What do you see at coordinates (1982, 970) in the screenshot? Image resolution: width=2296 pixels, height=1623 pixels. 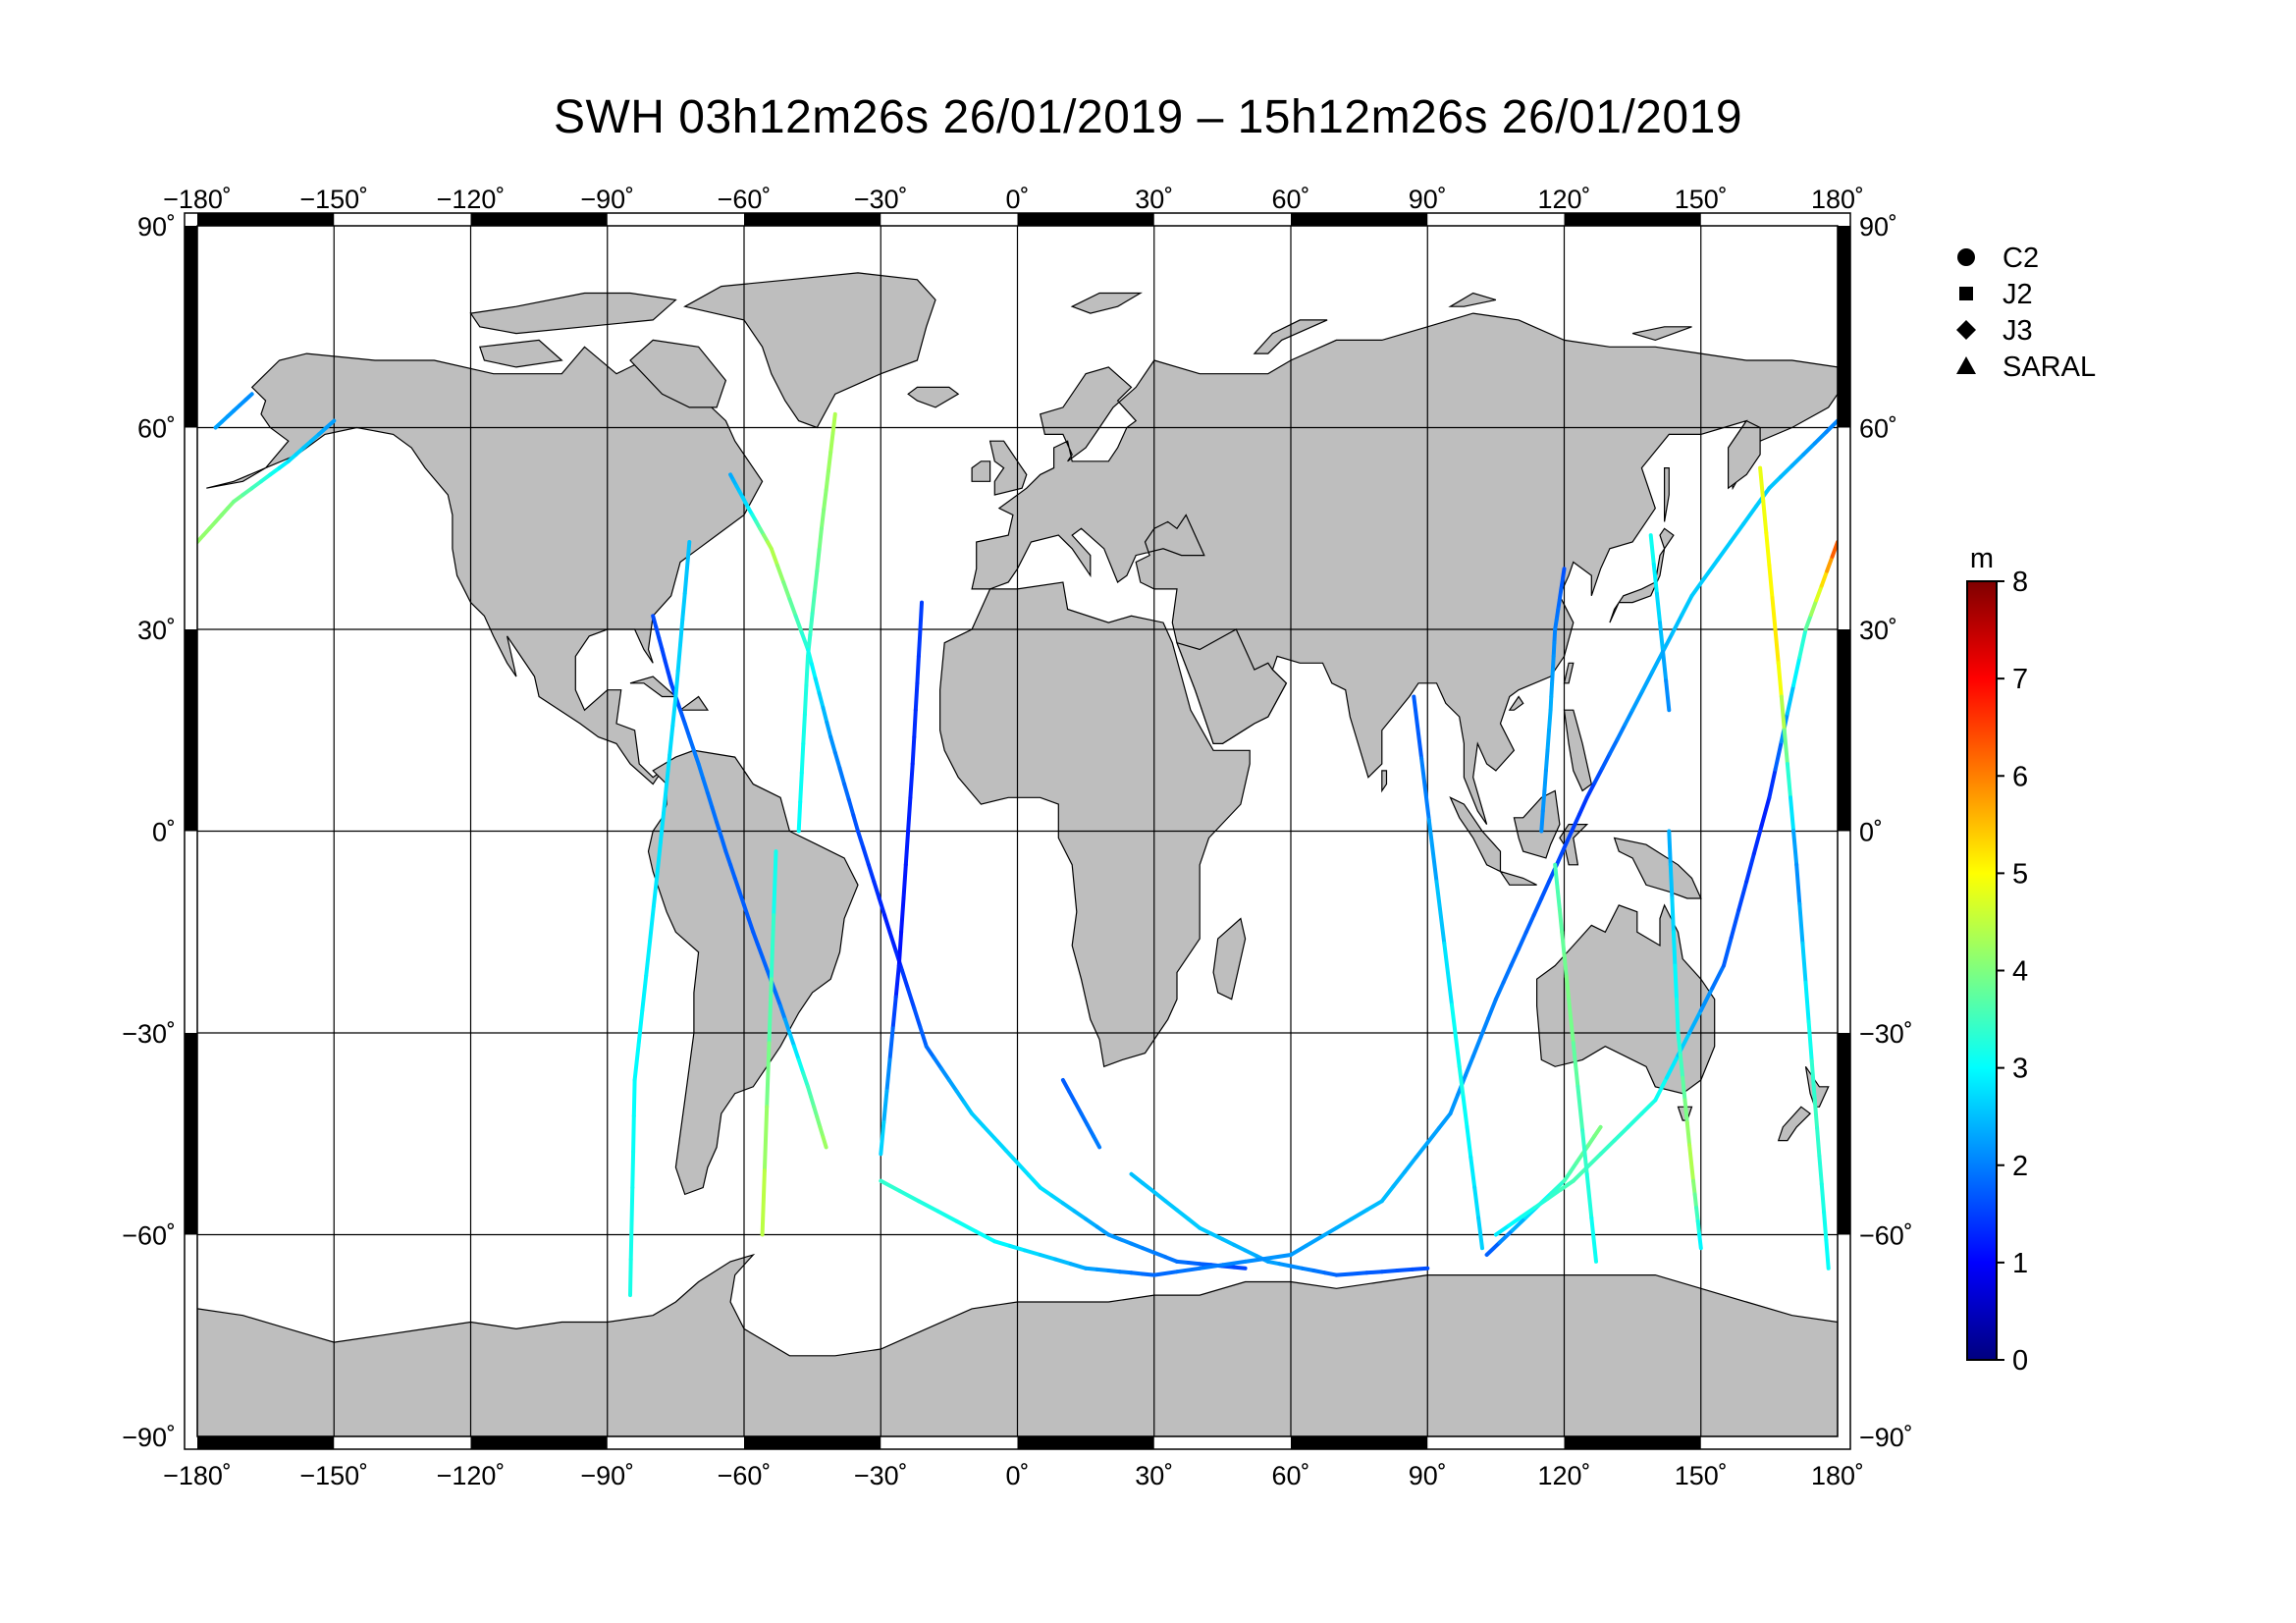 I see `colorbar-gradient` at bounding box center [1982, 970].